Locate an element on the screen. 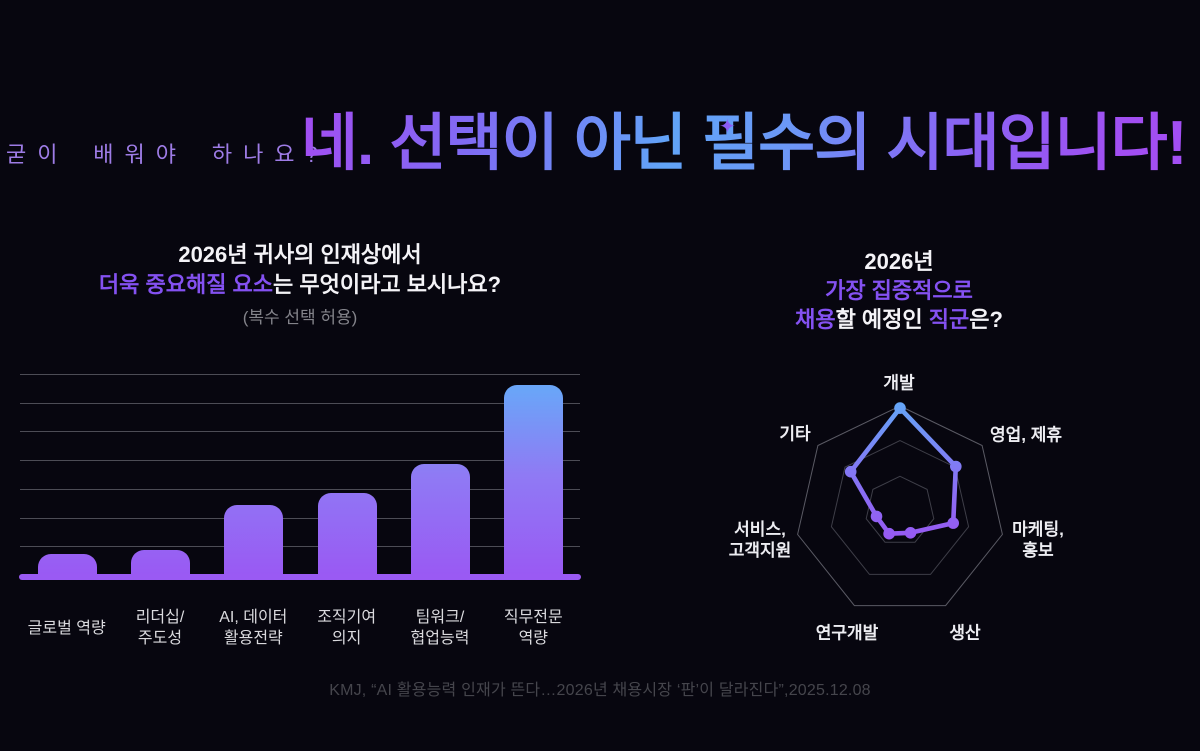  radar-axis-label: 생산 is located at coordinates (965, 633).